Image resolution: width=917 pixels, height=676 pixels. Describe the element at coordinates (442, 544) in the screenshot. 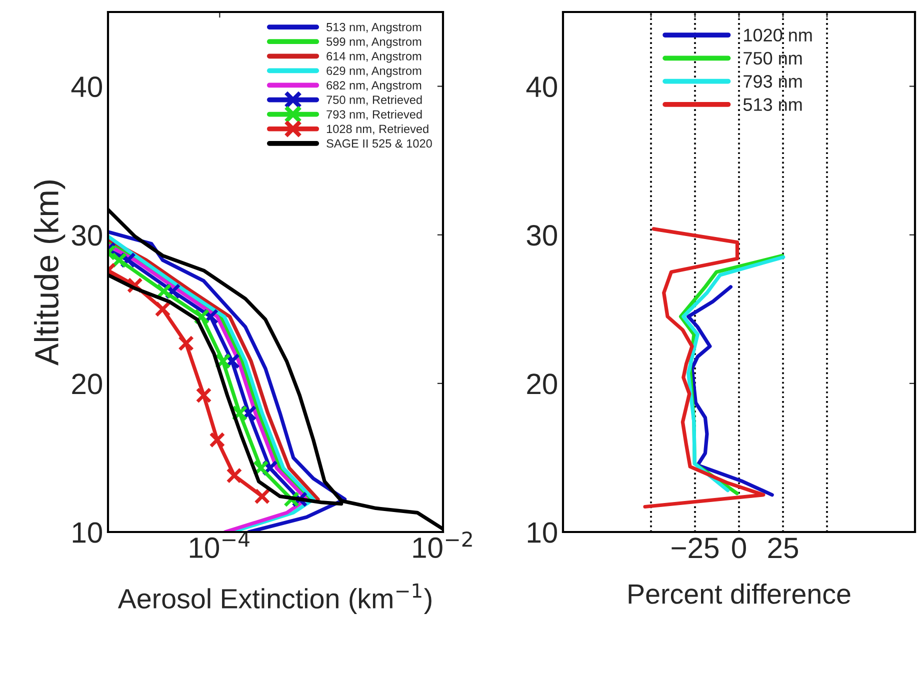

I see `x-tick-label: 10$^{−2}$` at that location.